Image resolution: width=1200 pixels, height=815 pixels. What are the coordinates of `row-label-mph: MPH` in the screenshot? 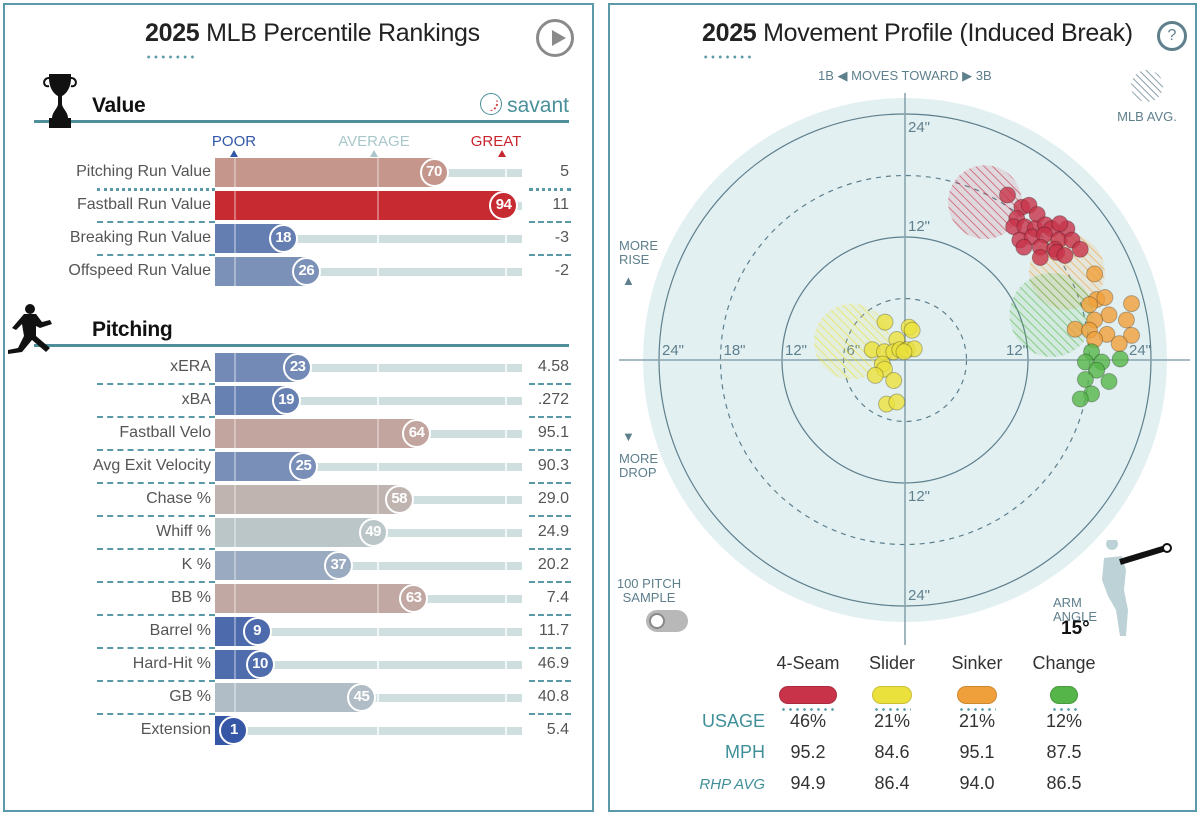 It's located at (745, 752).